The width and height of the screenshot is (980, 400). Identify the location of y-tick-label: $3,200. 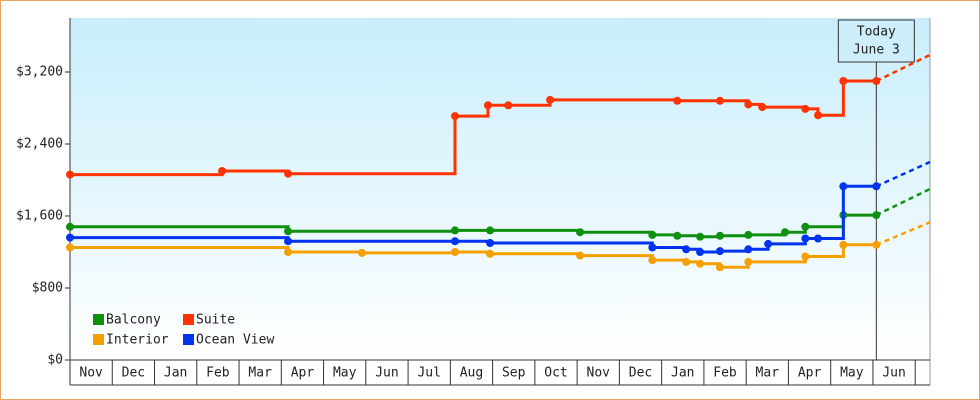
(39, 72).